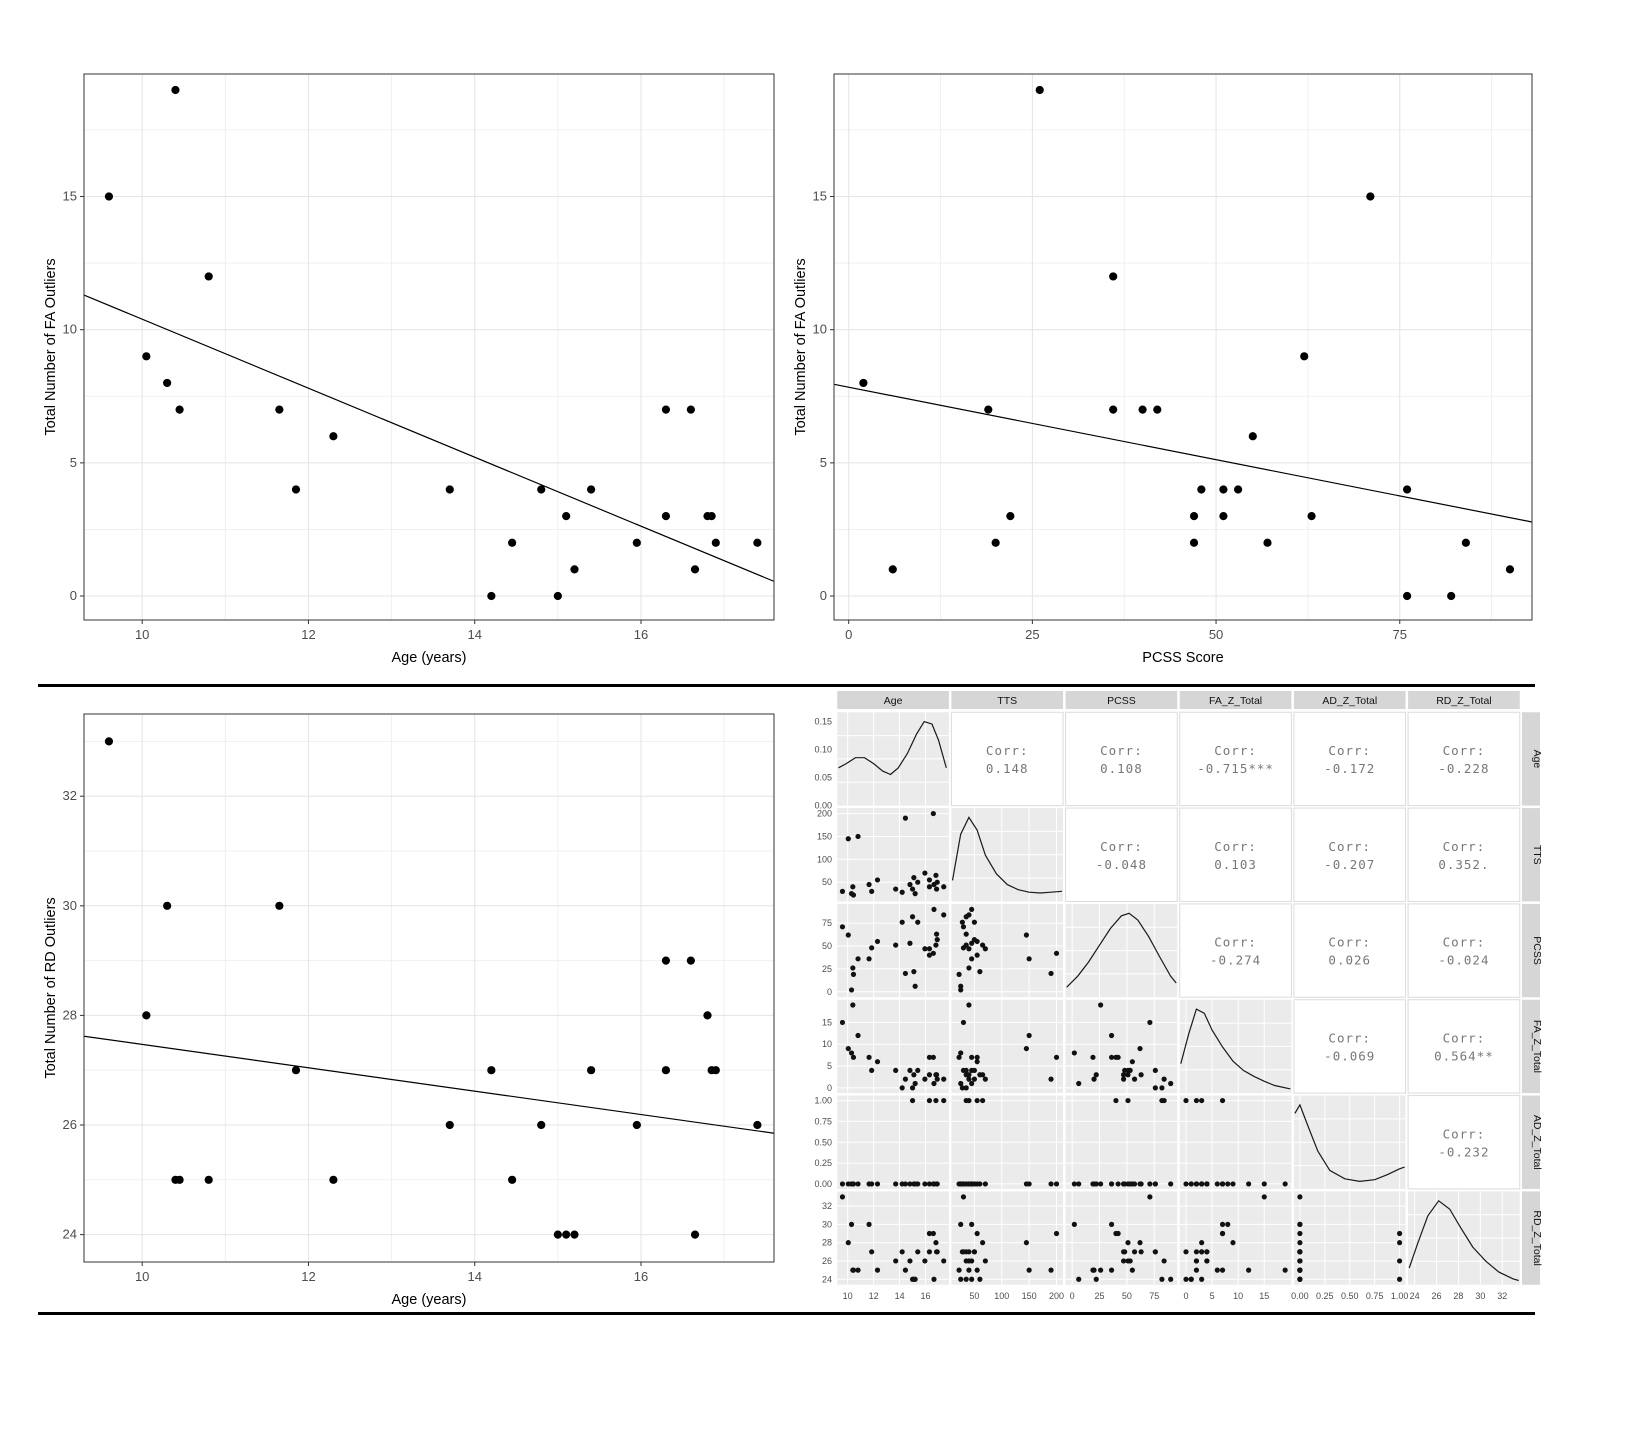 The width and height of the screenshot is (1650, 1440). What do you see at coordinates (1235, 768) in the screenshot?
I see `svg-text: -0.715***` at bounding box center [1235, 768].